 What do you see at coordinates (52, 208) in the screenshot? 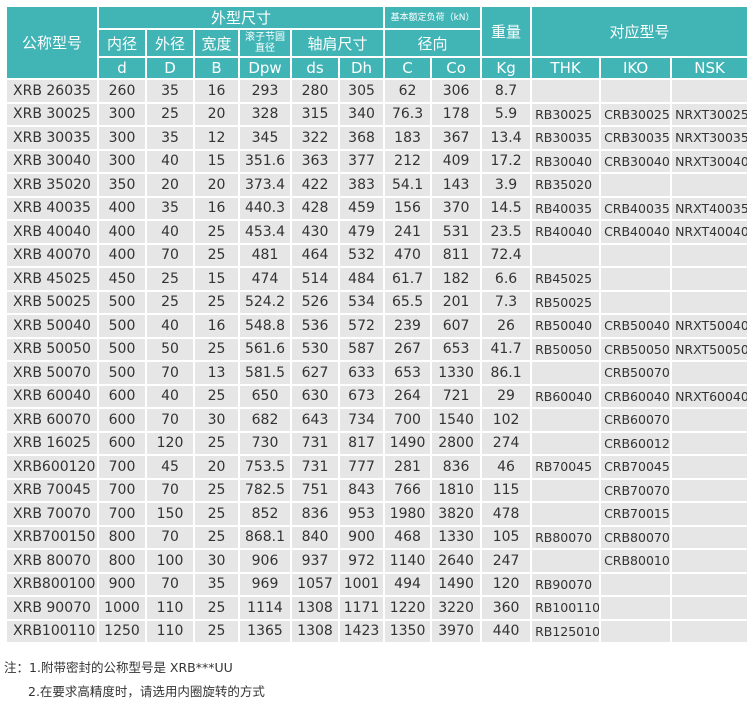
I see `cell: XRB 40035` at bounding box center [52, 208].